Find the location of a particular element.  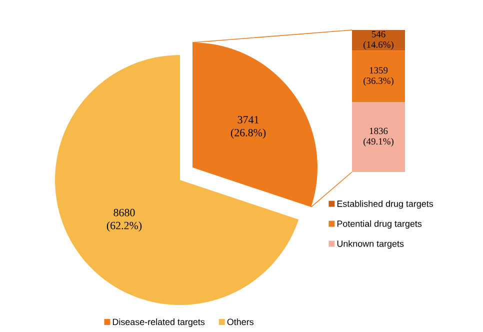

data-label: 3741 (26.8%) is located at coordinates (248, 127).